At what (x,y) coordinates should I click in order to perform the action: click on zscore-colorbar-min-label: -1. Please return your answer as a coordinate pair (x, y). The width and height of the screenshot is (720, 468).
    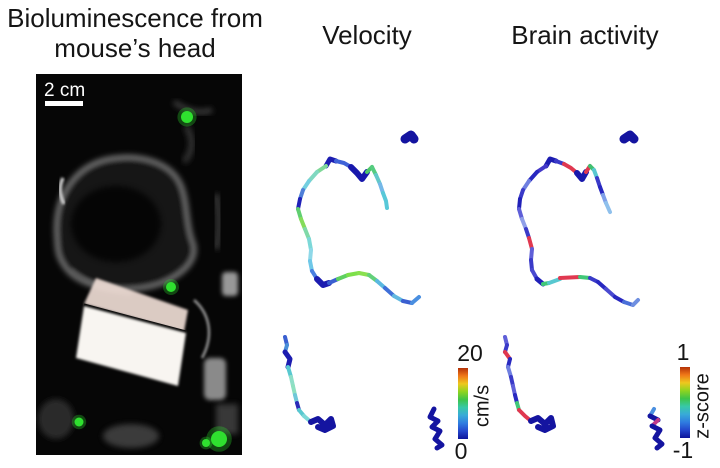
    Looking at the image, I should click on (683, 450).